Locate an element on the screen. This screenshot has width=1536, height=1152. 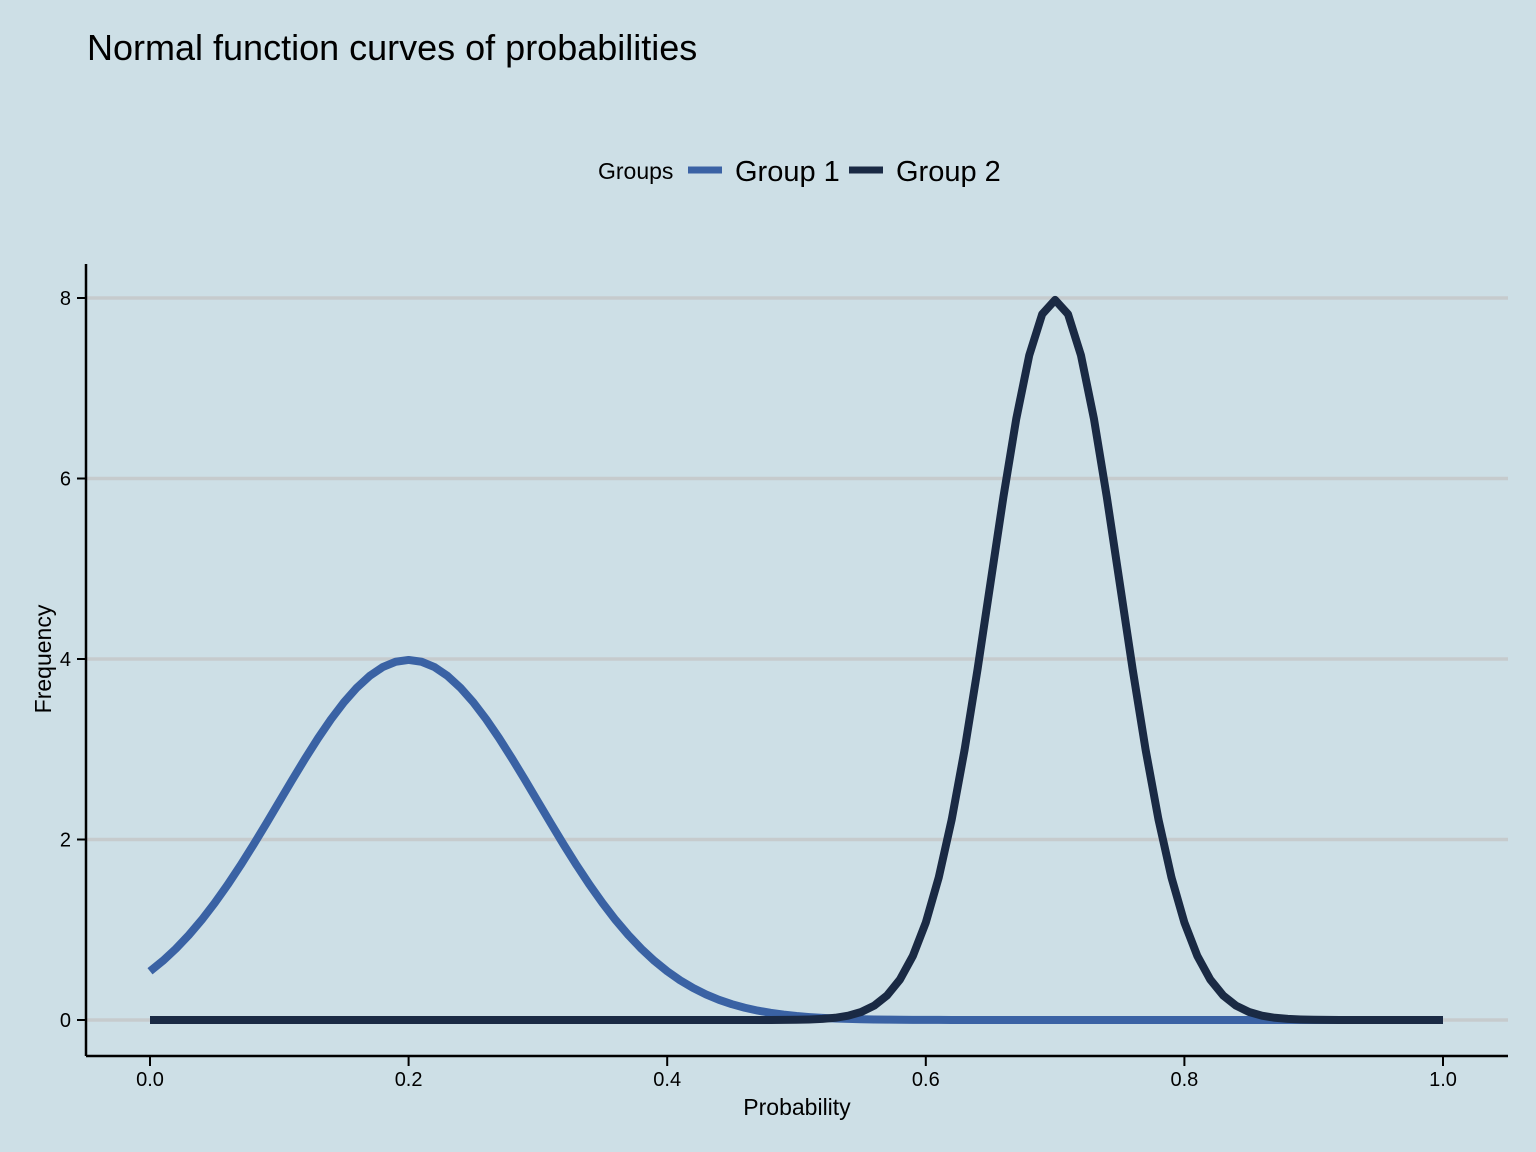
legend-label-group-2: Group 2 is located at coordinates (948, 172).